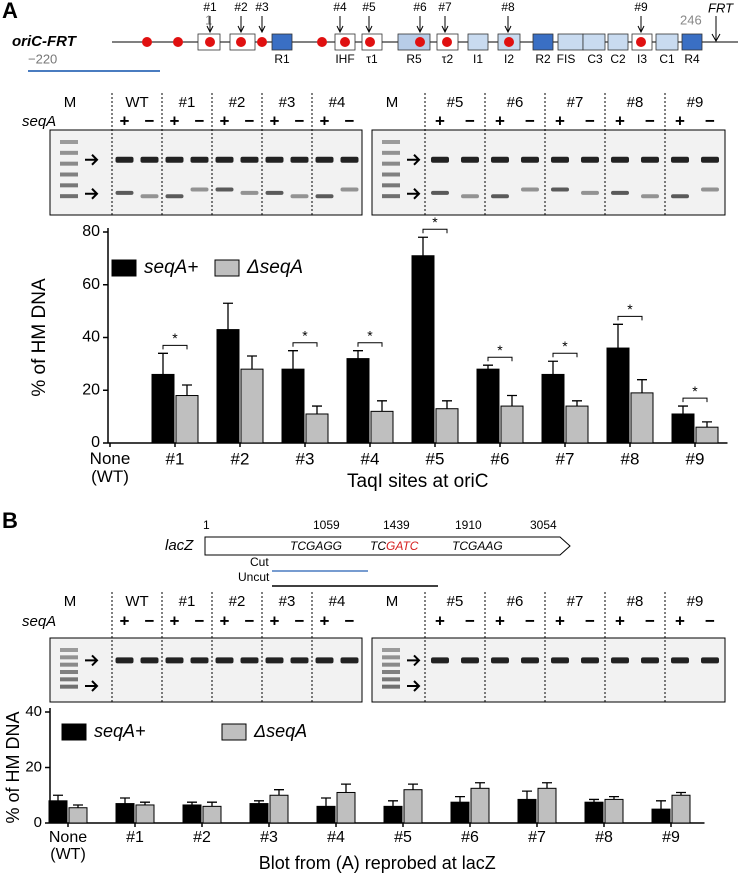 This screenshot has width=738, height=885. Describe the element at coordinates (695, 601) in the screenshot. I see `lane-label: #9` at that location.